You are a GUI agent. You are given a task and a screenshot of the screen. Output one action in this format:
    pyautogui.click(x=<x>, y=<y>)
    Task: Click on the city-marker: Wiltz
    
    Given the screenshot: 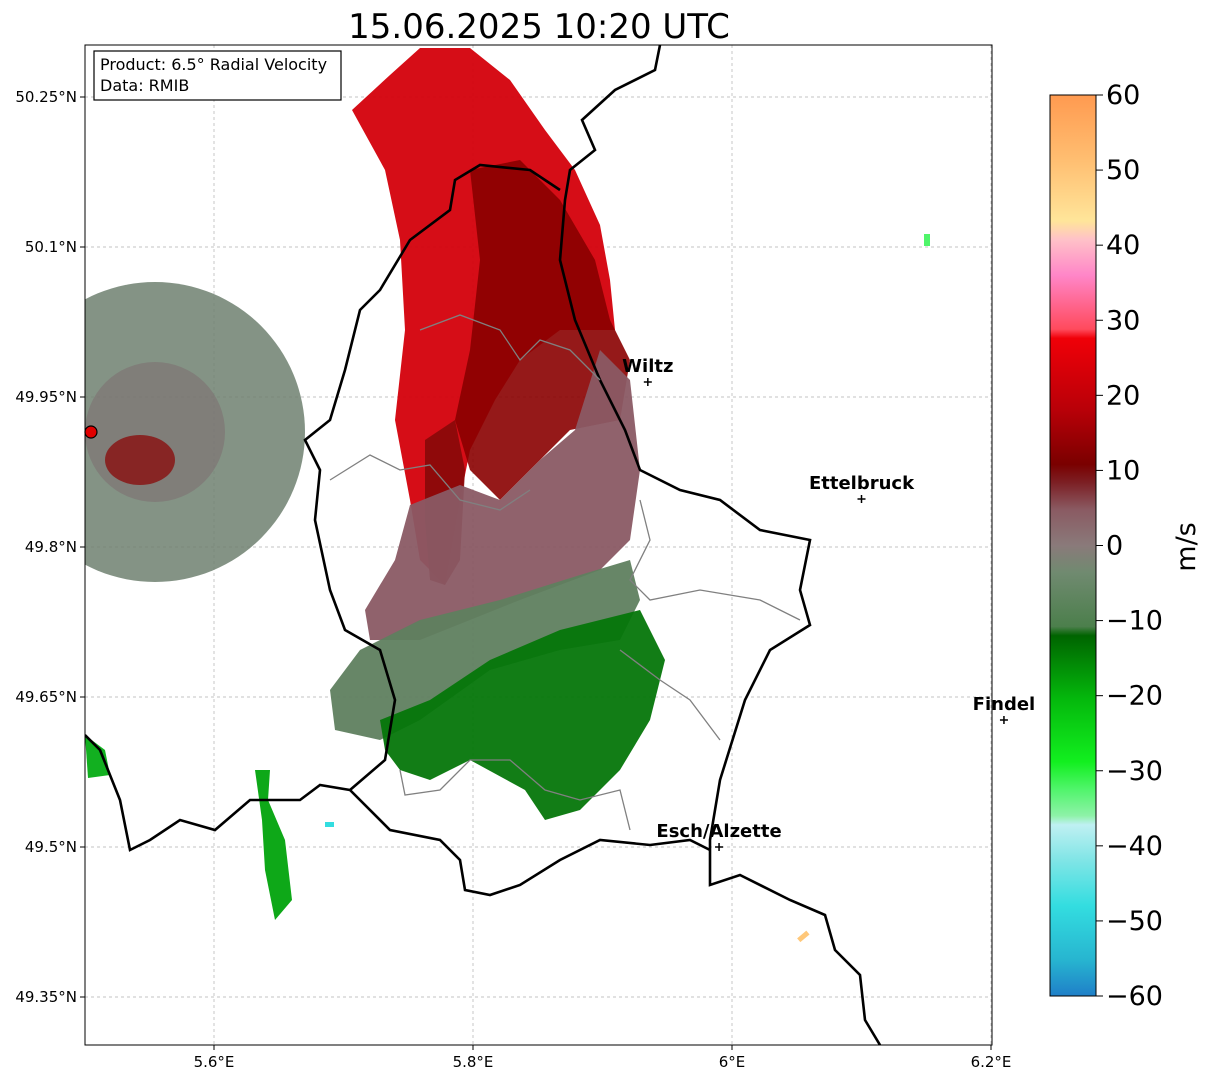 What is the action you would take?
    pyautogui.click(x=647, y=371)
    